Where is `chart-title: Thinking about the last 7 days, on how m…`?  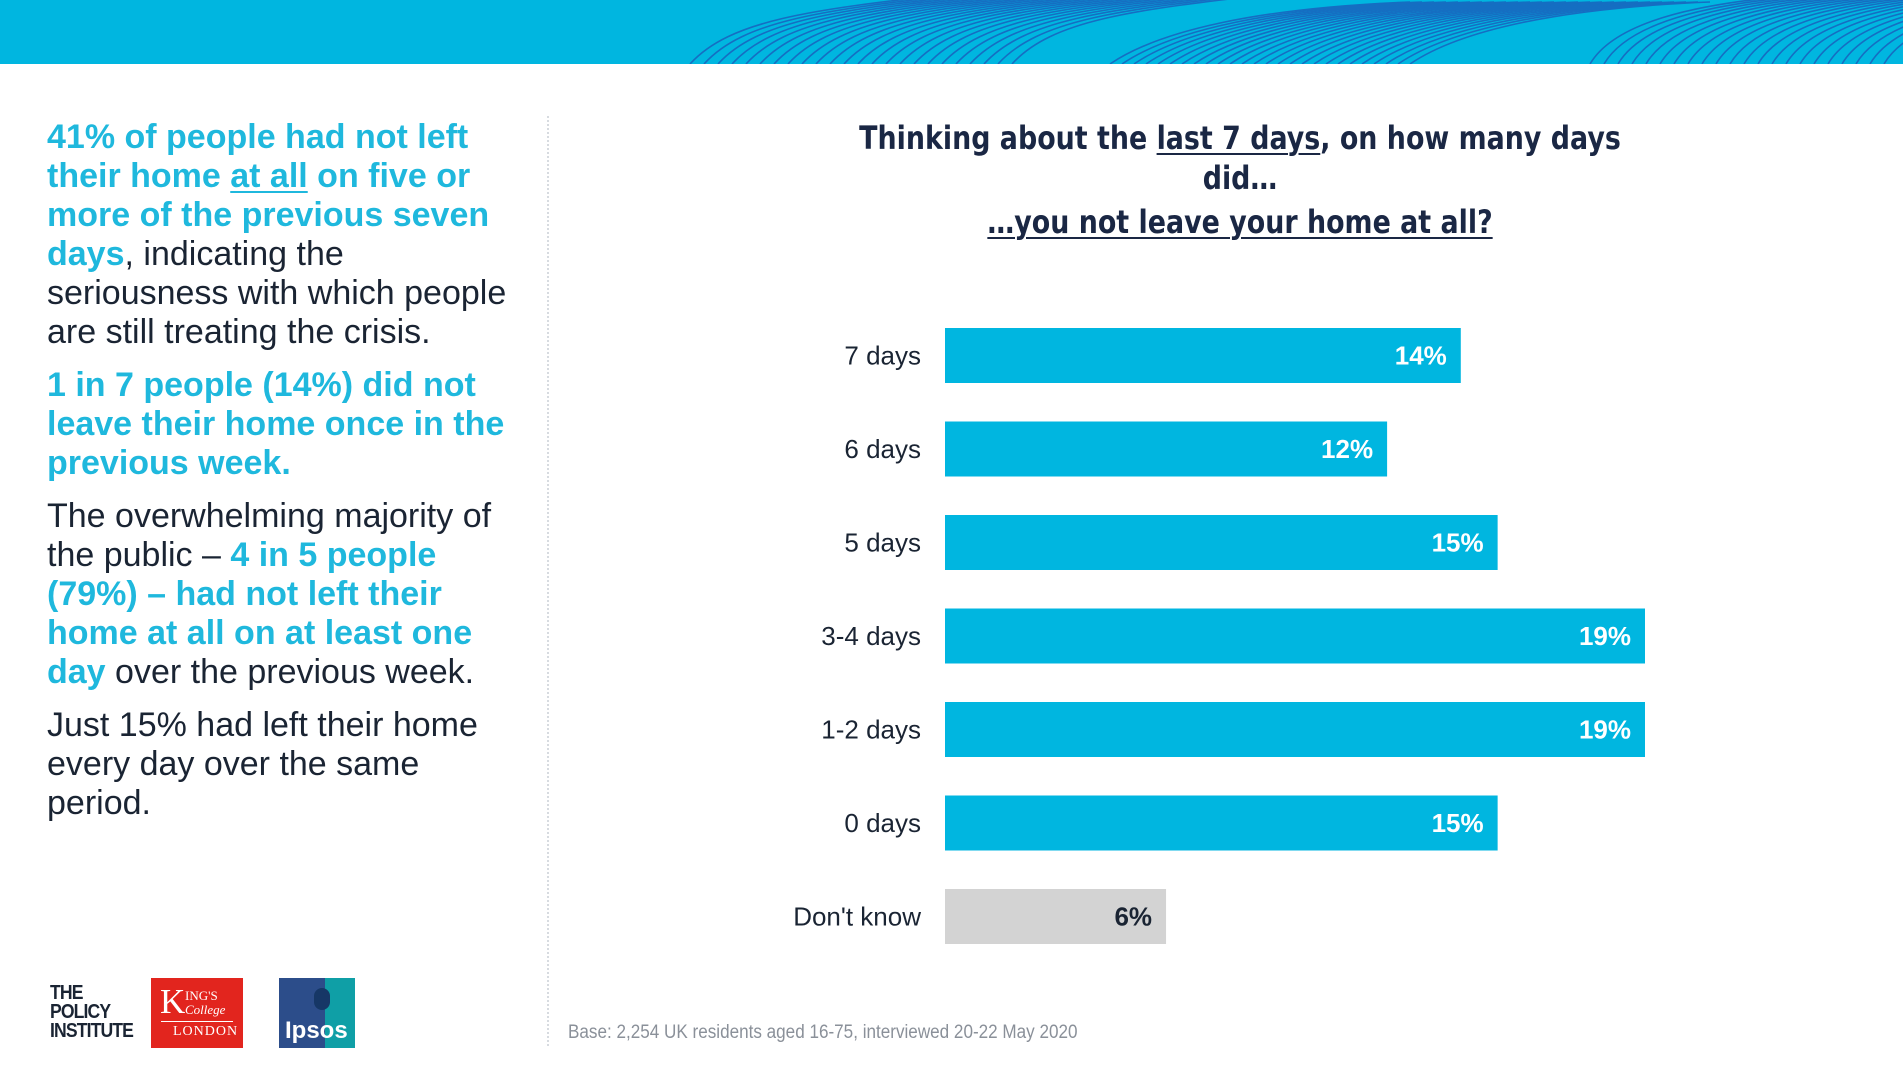
chart-title: Thinking about the last 7 days, on how m… is located at coordinates (1240, 158).